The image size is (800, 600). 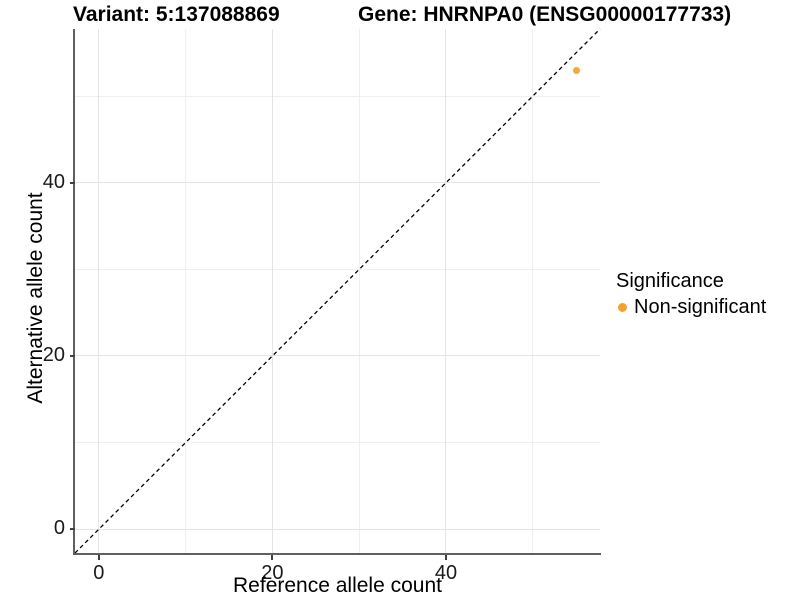 I want to click on y-axis-title: Alternative allele count, so click(x=35, y=298).